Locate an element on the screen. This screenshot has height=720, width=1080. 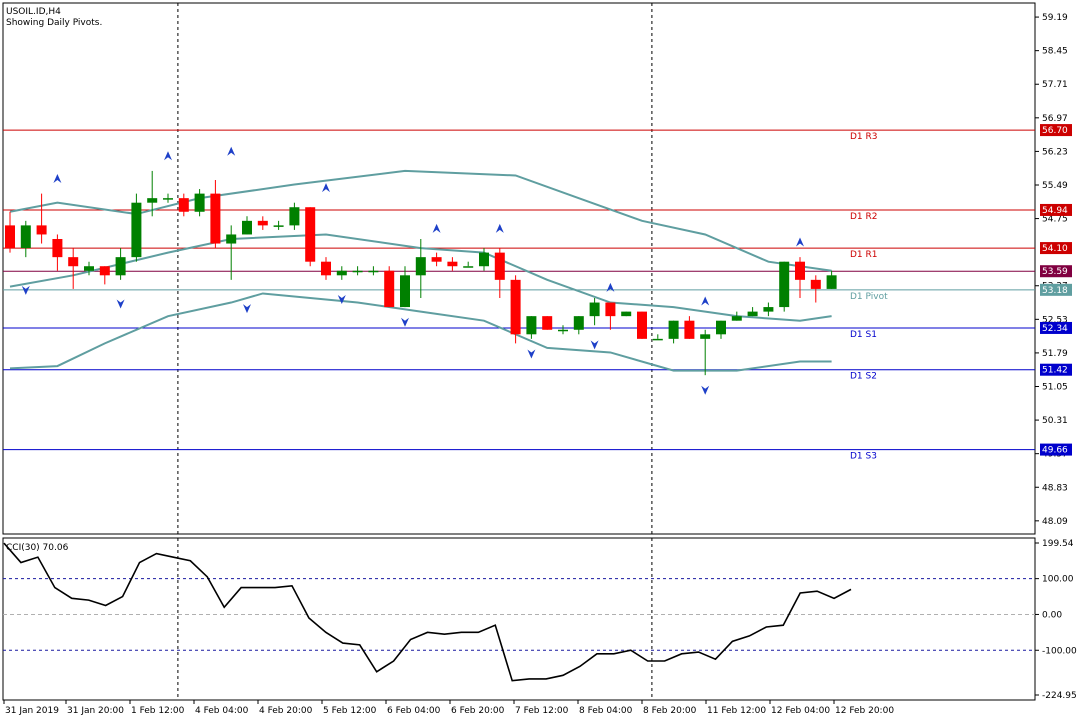
time-tick-label: 8 Feb 20:00 is located at coordinates (670, 711).